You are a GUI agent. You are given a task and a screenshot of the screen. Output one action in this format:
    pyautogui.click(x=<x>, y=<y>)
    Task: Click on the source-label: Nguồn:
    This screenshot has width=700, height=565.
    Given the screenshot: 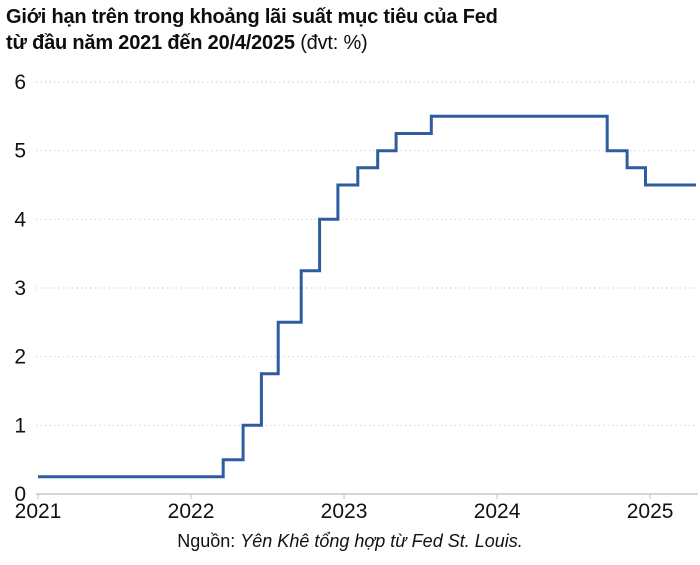 What is the action you would take?
    pyautogui.click(x=209, y=541)
    